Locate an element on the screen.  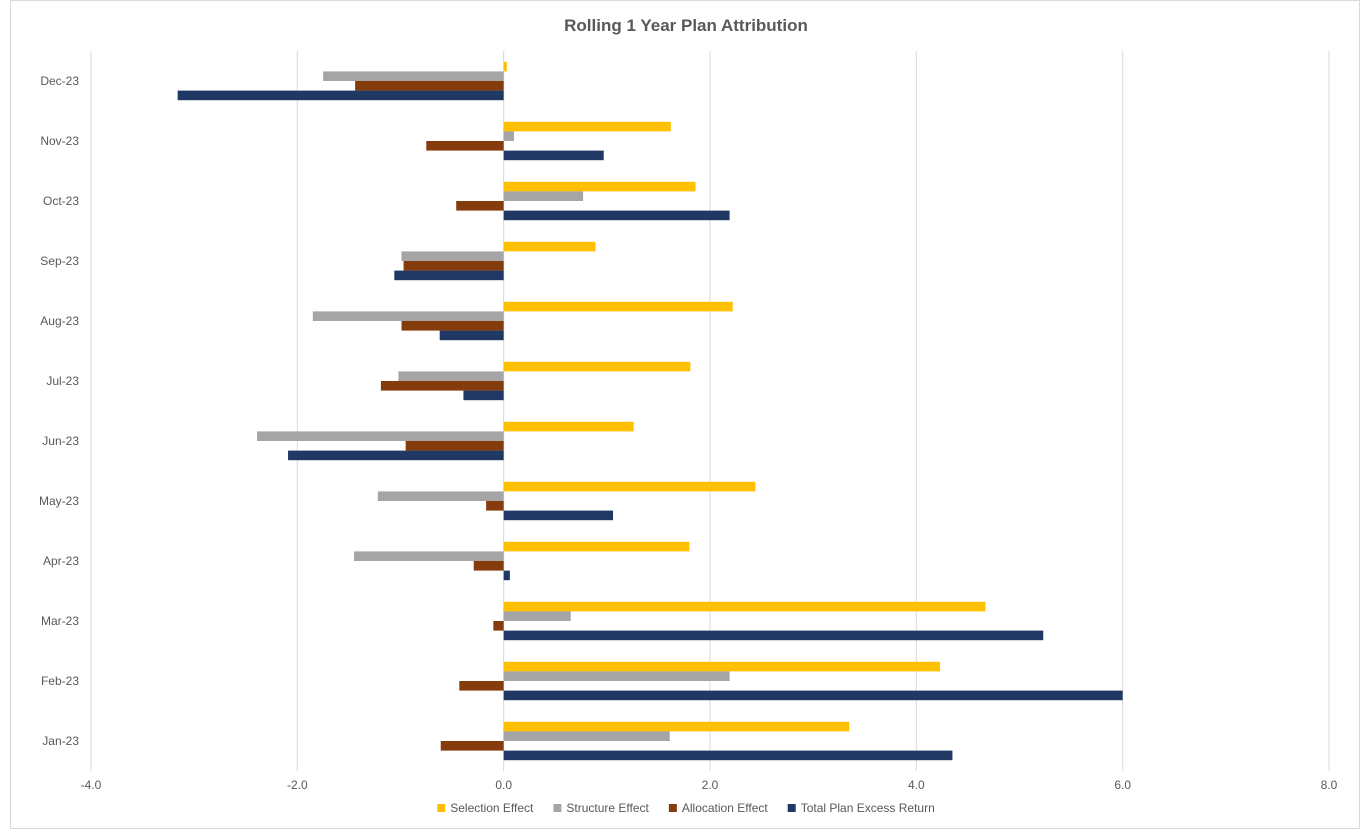
x-axis-ticks: -4.0 -2.0 0.0 2.0 4.0 6.0 8.0 is located at coordinates (709, 785).